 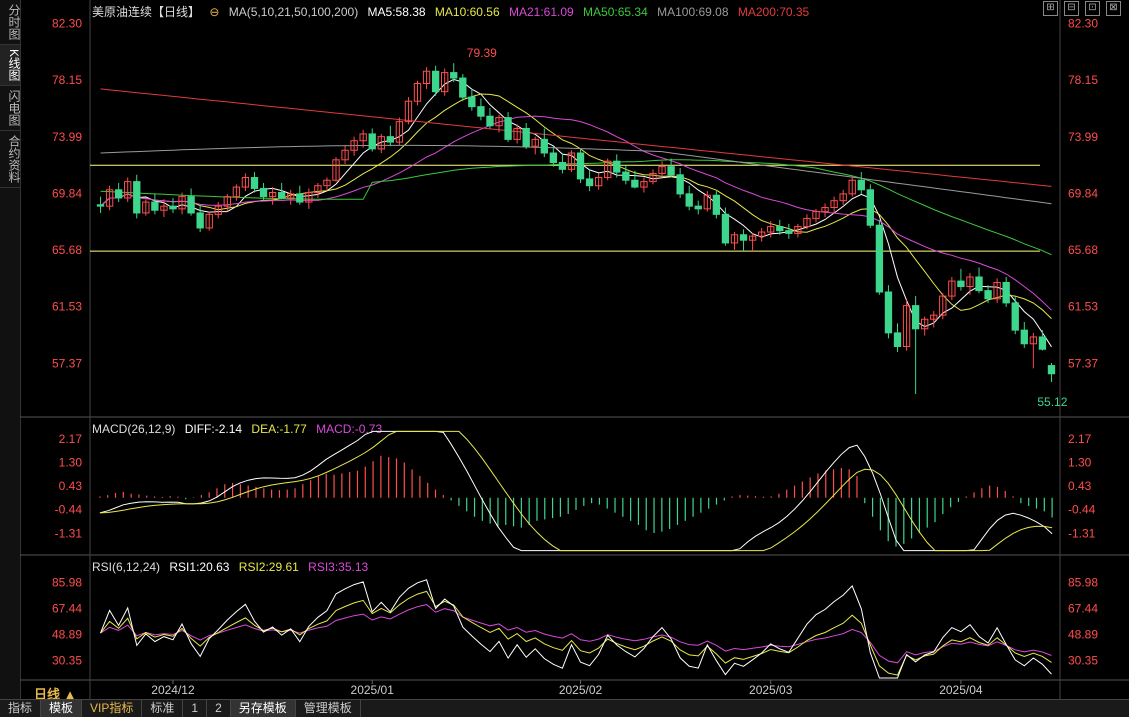 What do you see at coordinates (195, 708) in the screenshot?
I see `bottom-tab-4: 1` at bounding box center [195, 708].